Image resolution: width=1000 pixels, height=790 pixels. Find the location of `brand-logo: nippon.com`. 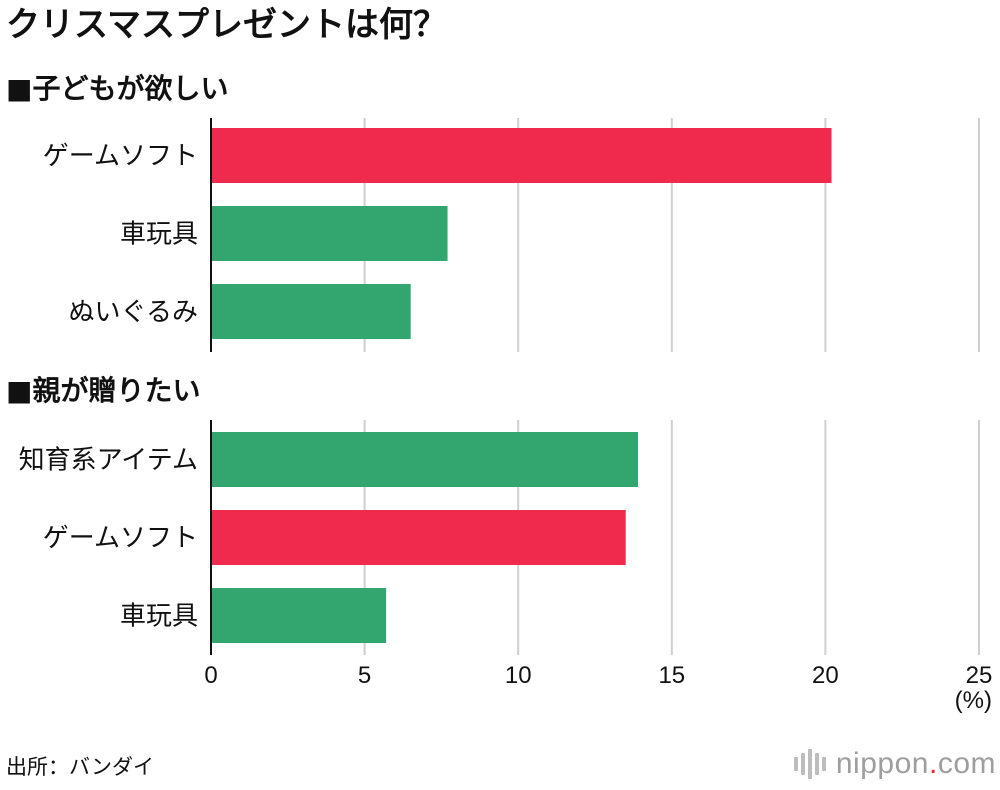

brand-logo: nippon.com is located at coordinates (894, 764).